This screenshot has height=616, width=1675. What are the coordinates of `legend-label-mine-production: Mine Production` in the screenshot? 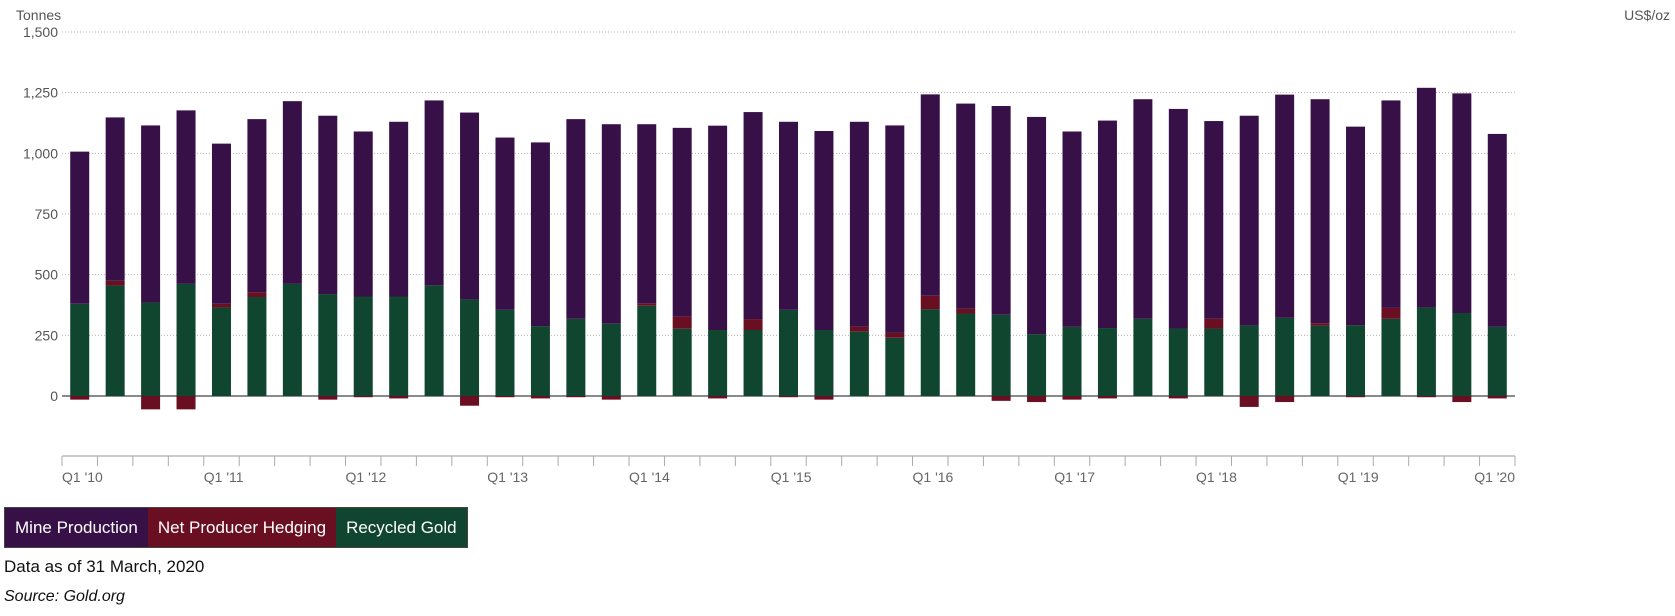 It's located at (76, 527).